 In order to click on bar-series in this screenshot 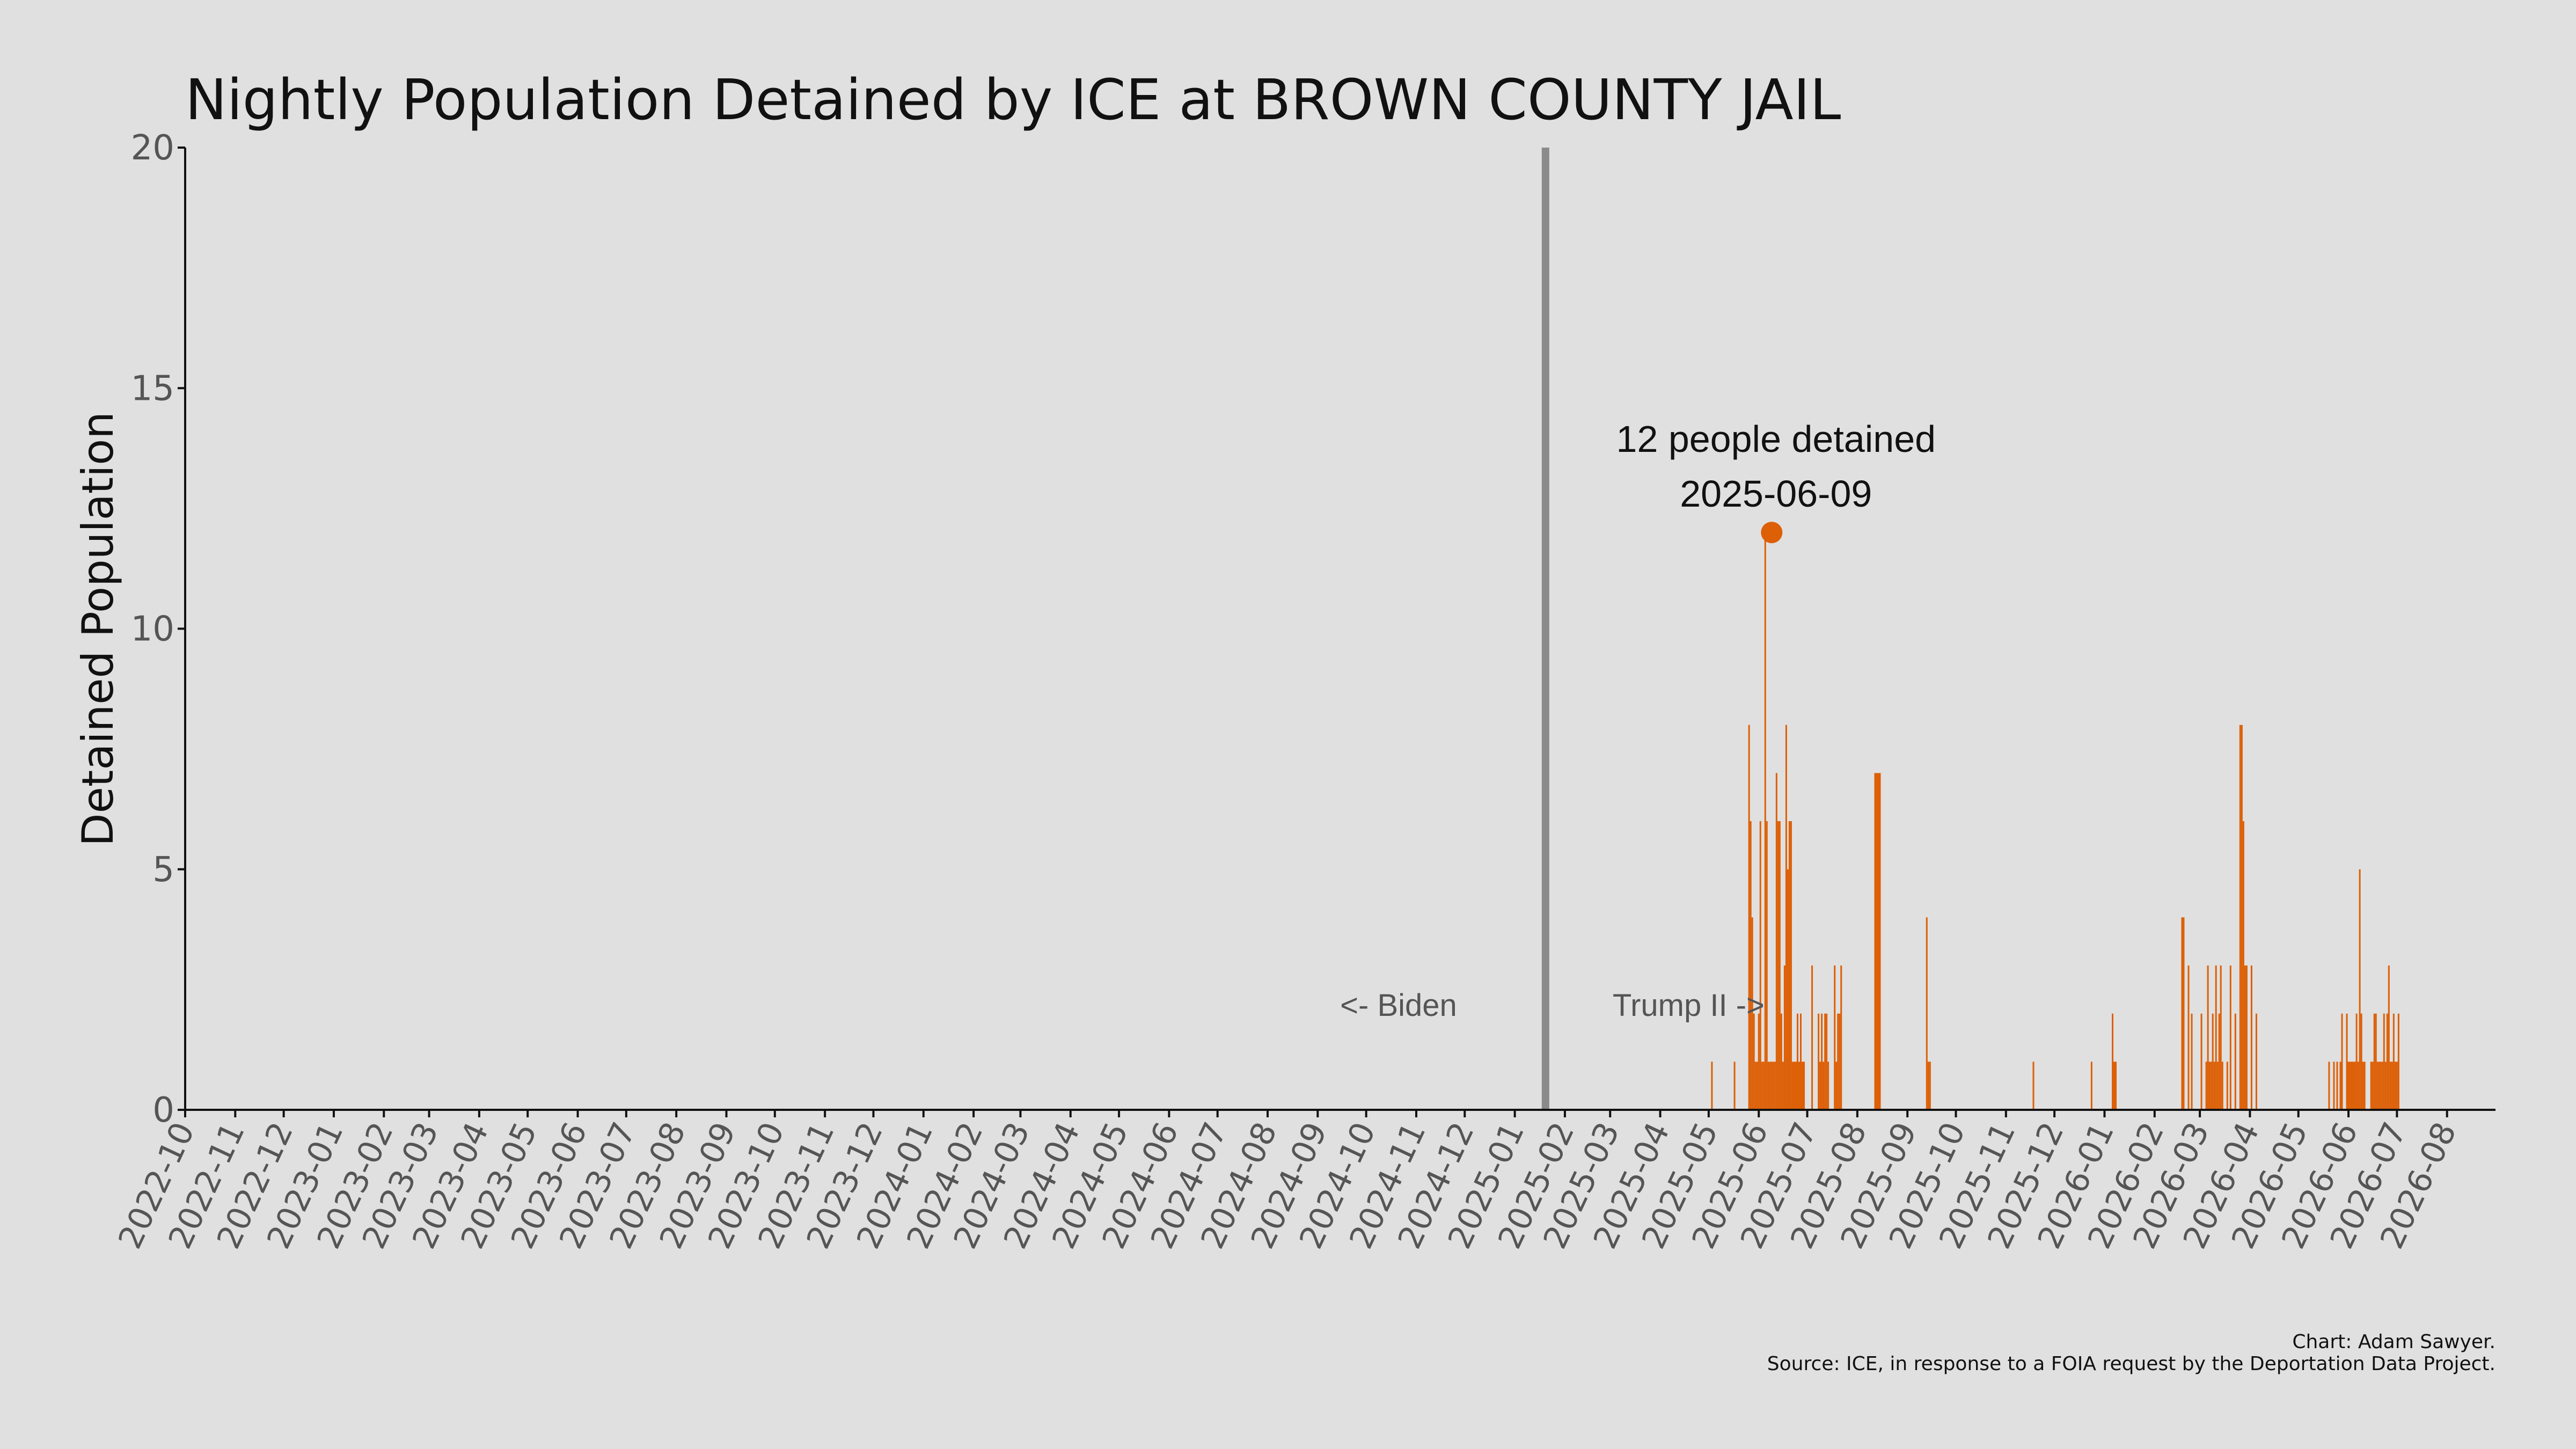, I will do `click(2055, 821)`.